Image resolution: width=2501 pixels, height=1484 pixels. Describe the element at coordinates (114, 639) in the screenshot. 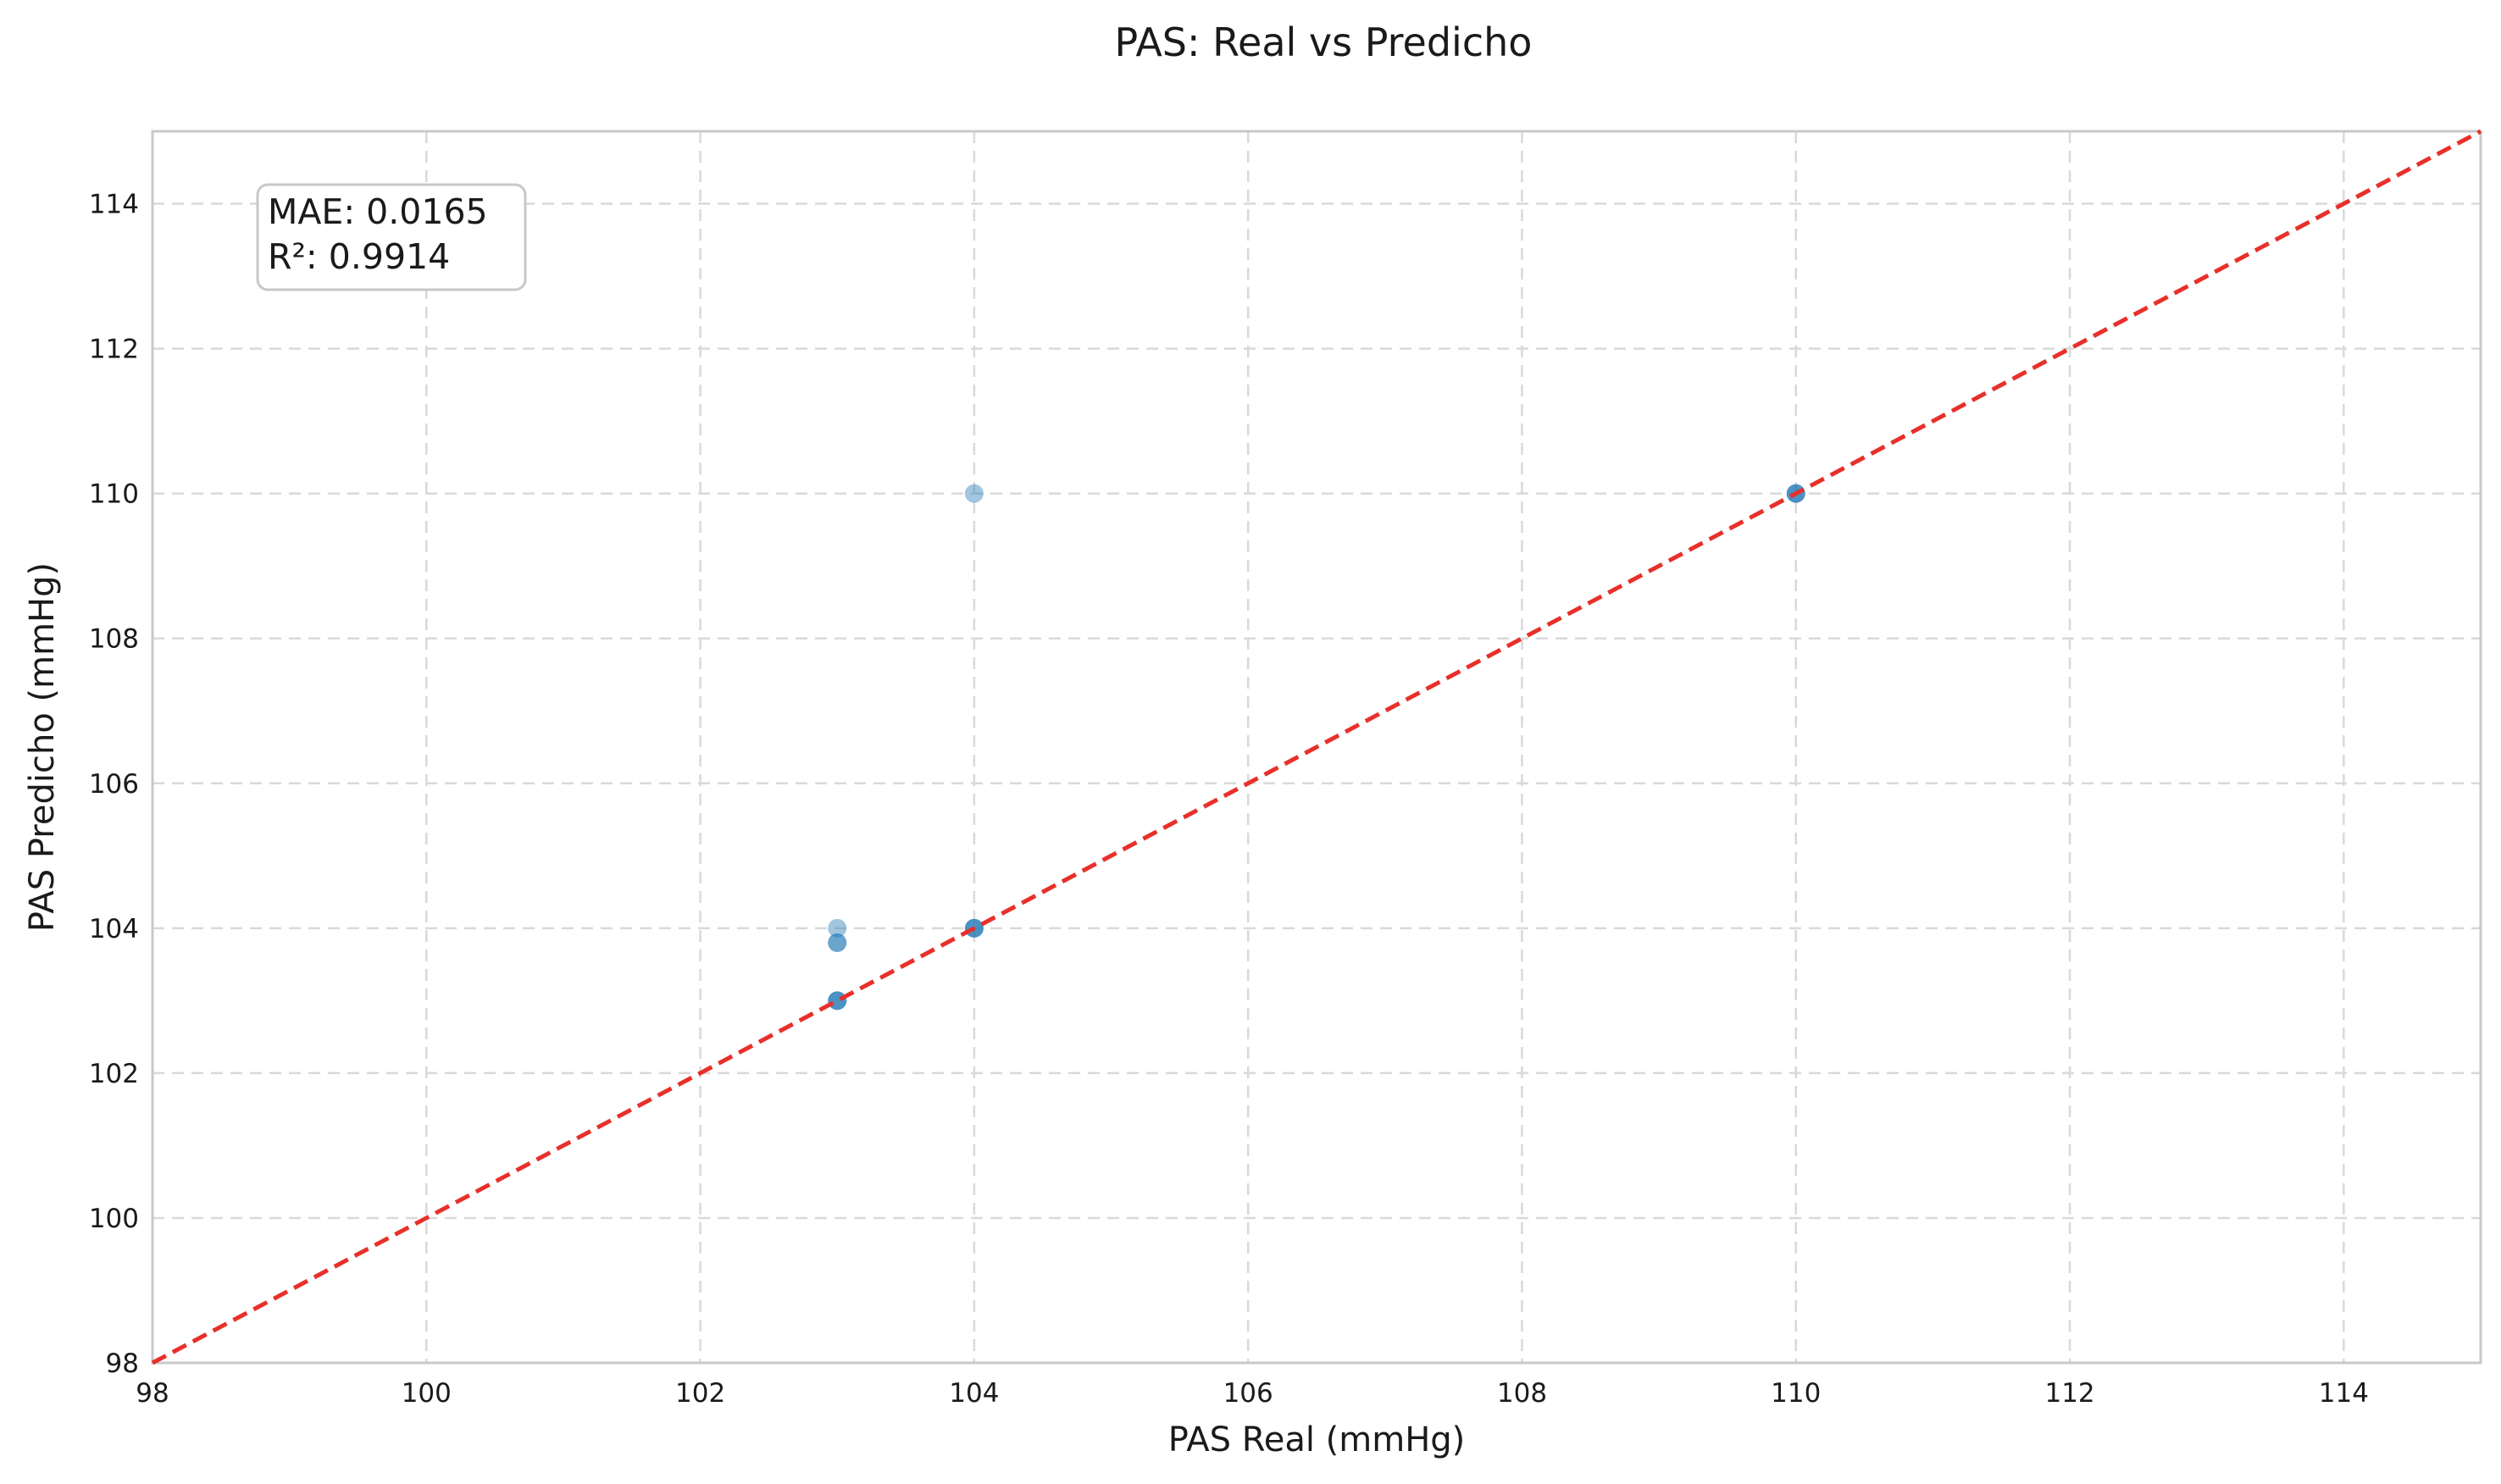

I see `y-tick-label: 108` at that location.